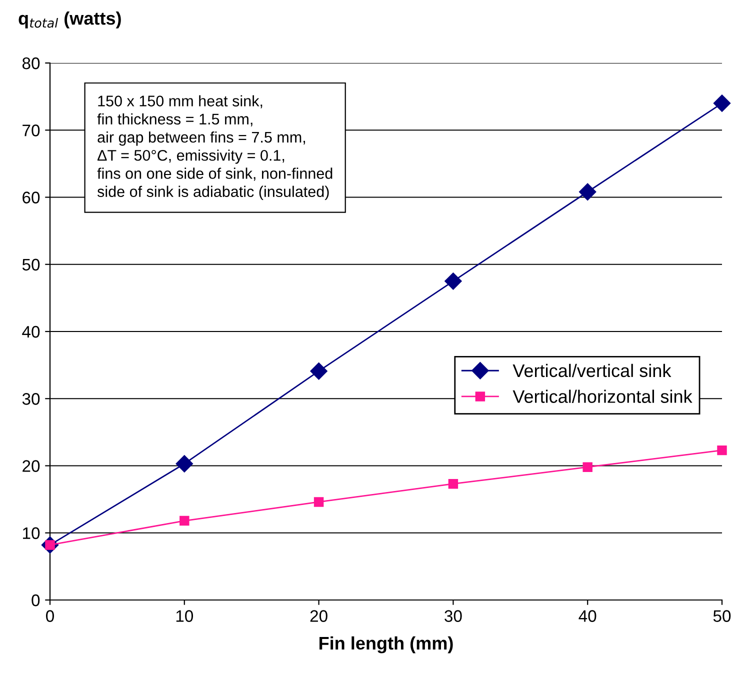 This screenshot has width=734, height=681. Describe the element at coordinates (31, 63) in the screenshot. I see `y-tick-label: 80` at that location.